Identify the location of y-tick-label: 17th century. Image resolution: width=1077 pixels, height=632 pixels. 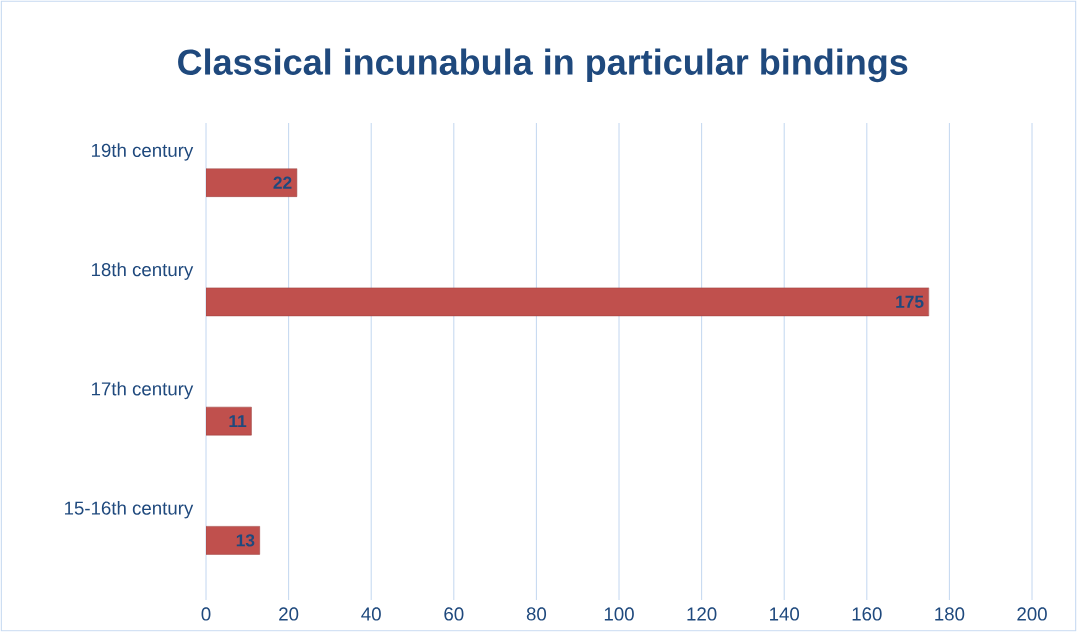
(142, 390).